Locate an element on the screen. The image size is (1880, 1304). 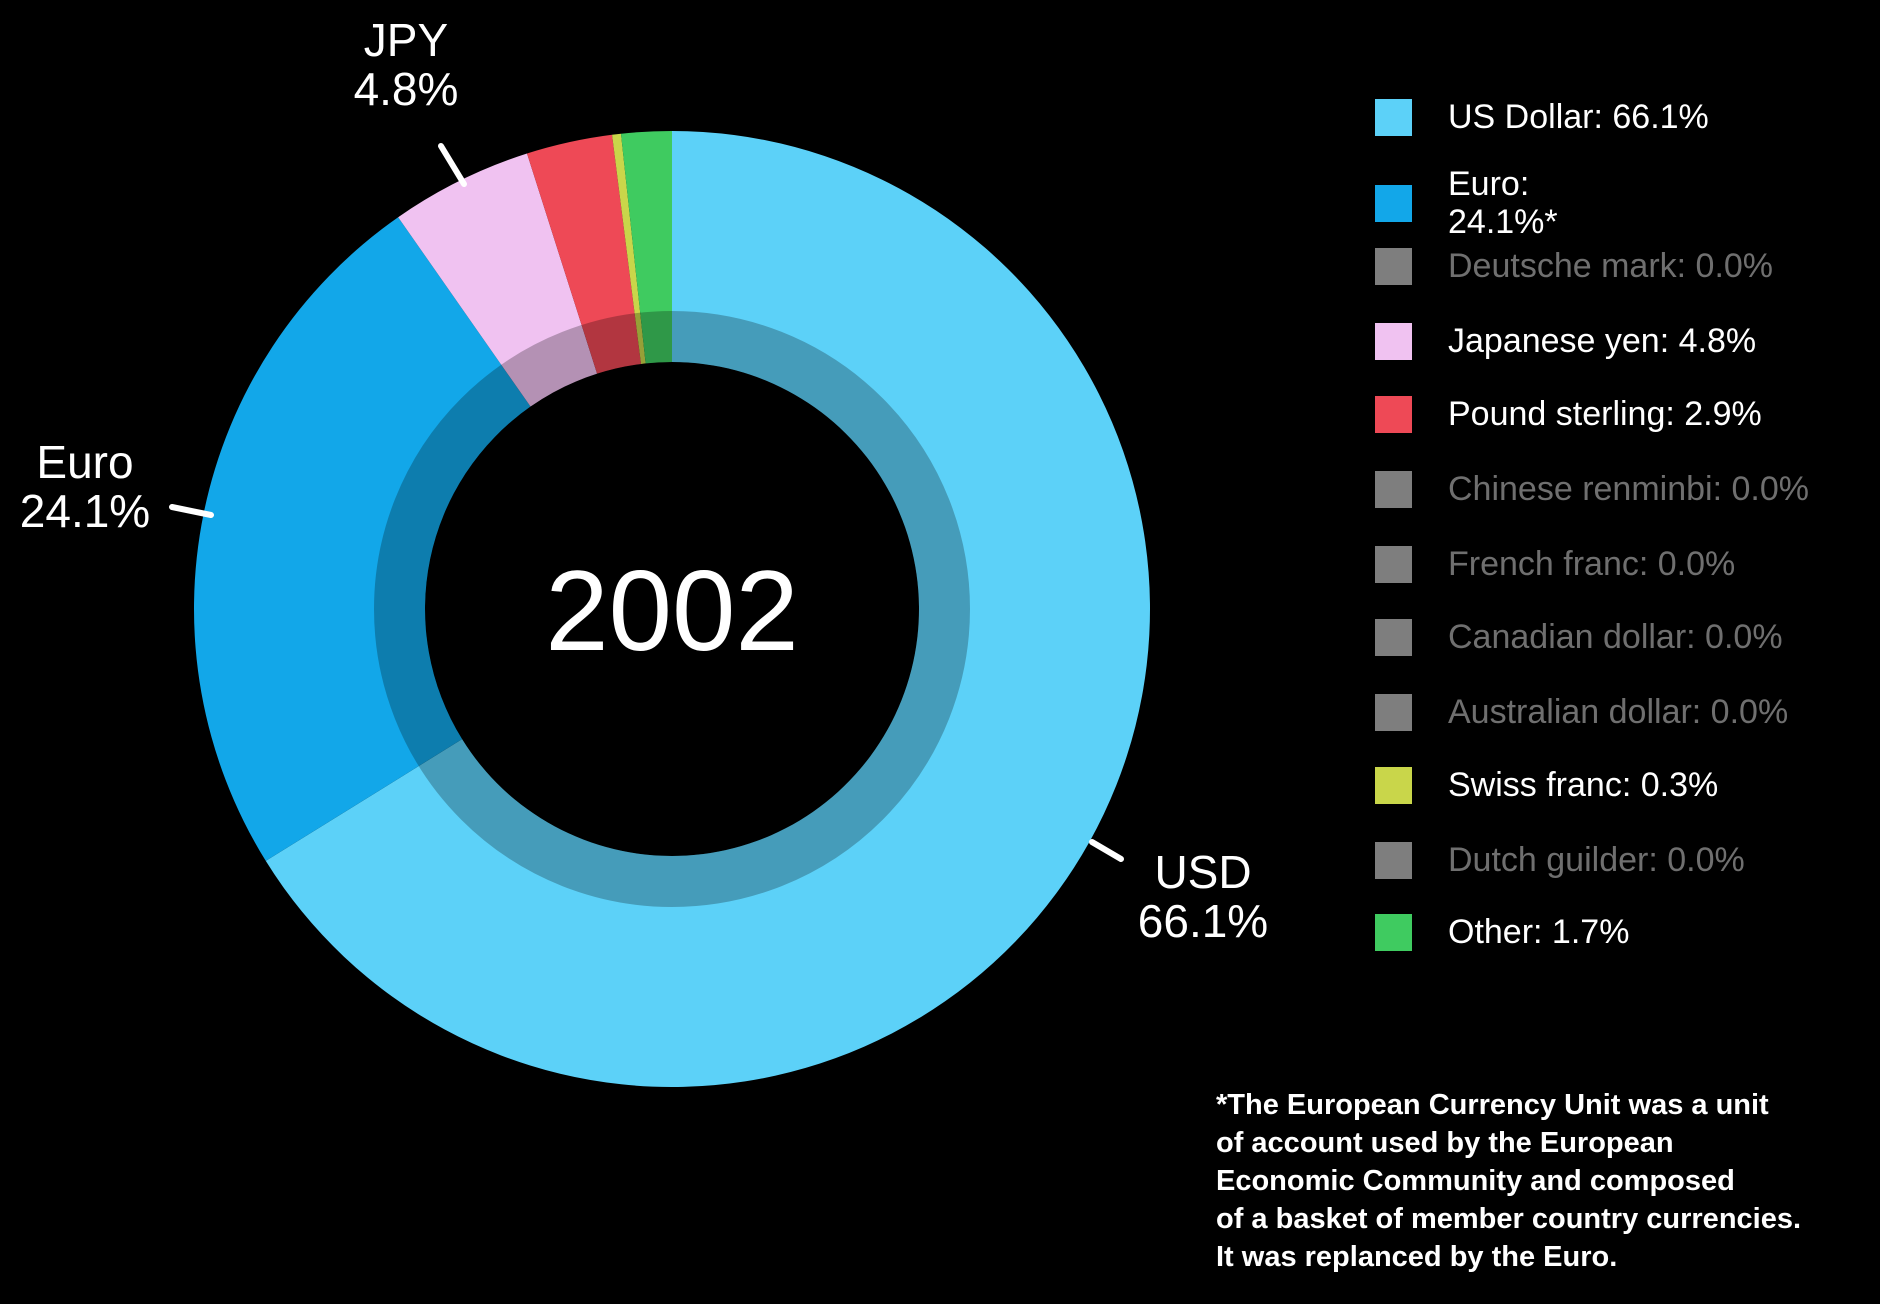
legend-item: Australian dollar: 0.0% is located at coordinates (1581, 712).